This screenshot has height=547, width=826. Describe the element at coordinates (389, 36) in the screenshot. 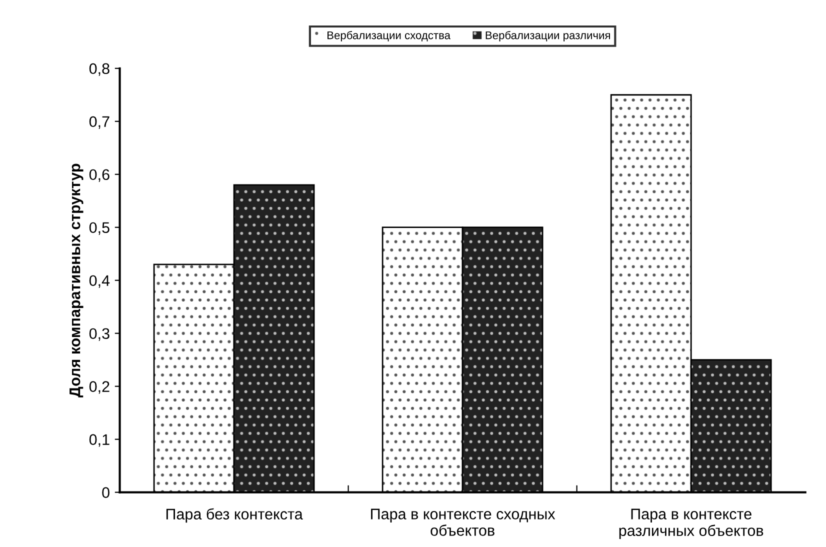

I see `legend-label: Вербализации сходства` at that location.